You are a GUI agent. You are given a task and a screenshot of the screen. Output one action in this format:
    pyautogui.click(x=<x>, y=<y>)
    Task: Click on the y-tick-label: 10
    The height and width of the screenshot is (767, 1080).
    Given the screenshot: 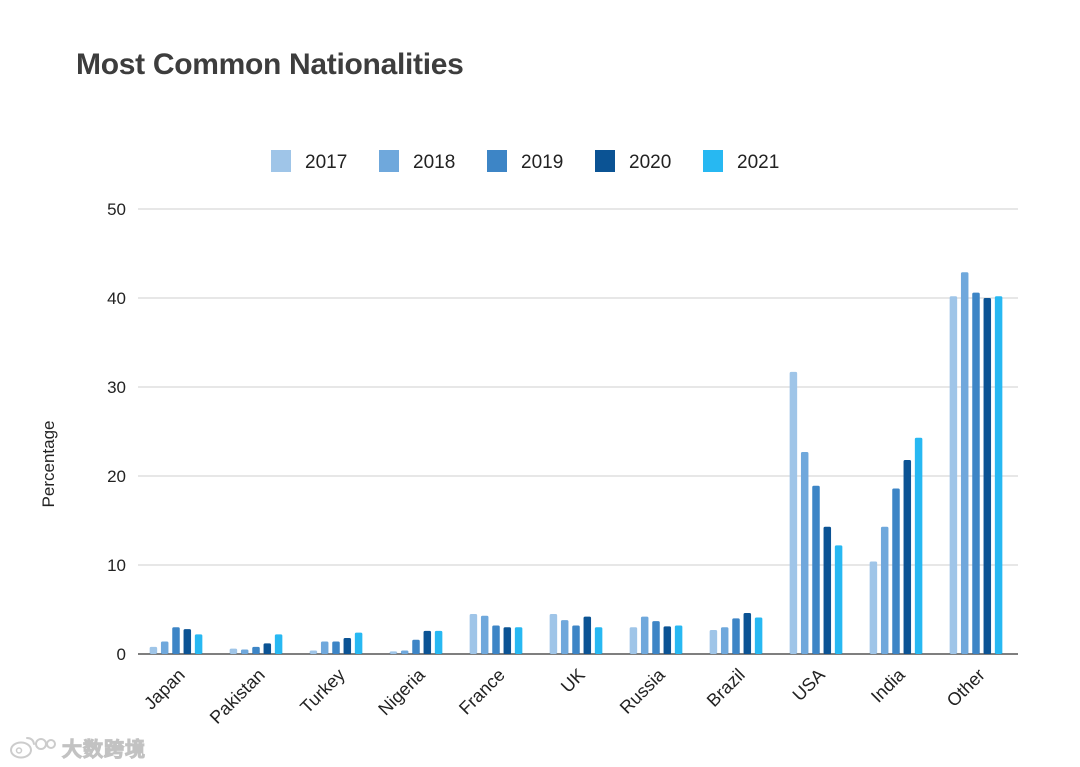 What is the action you would take?
    pyautogui.click(x=116, y=565)
    